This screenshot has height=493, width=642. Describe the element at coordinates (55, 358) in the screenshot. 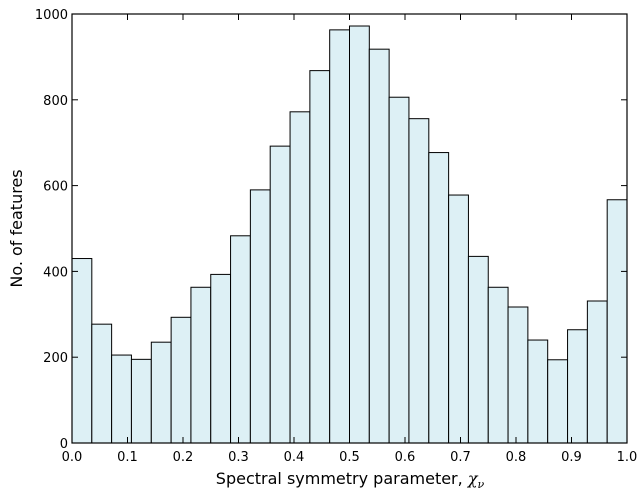

I see `y-tick-label: 200` at that location.